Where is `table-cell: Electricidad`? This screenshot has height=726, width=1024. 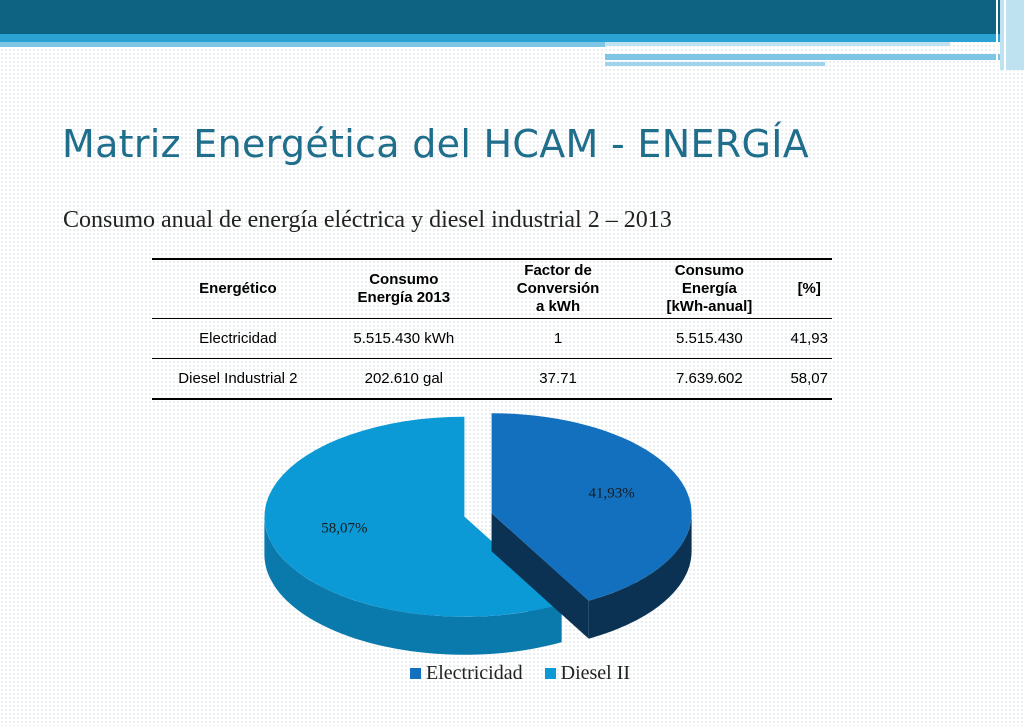
table-cell: Electricidad is located at coordinates (238, 338).